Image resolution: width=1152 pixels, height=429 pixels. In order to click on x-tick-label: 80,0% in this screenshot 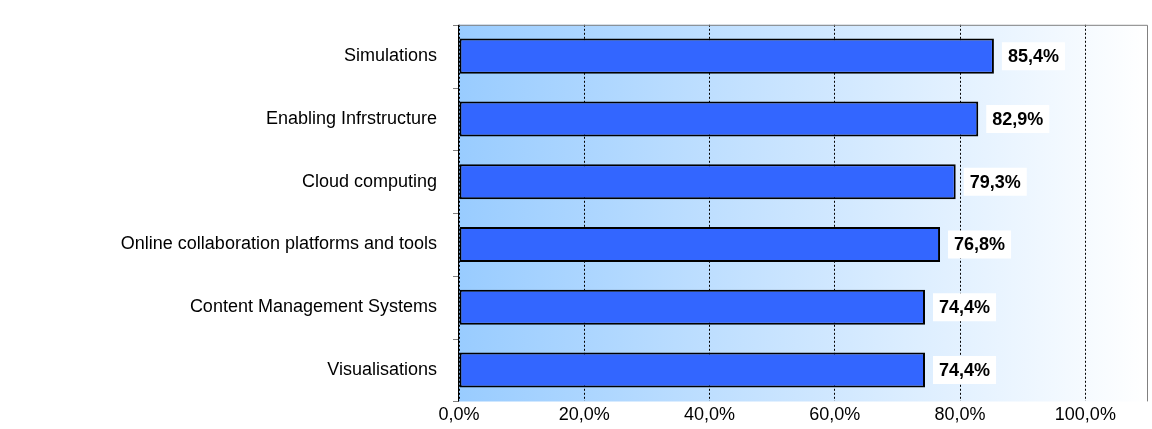, I will do `click(960, 414)`.